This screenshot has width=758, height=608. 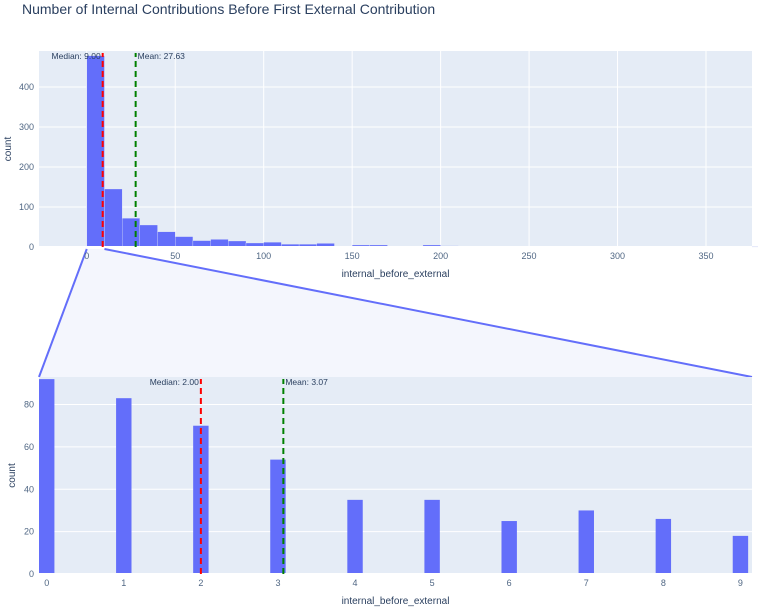 I want to click on x-tick-label: 1, so click(x=123, y=583).